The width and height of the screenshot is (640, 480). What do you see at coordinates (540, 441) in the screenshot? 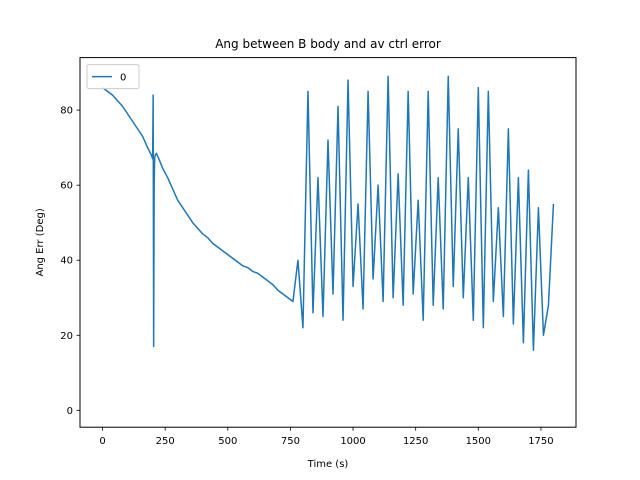
I see `x-tick-label: 1750` at bounding box center [540, 441].